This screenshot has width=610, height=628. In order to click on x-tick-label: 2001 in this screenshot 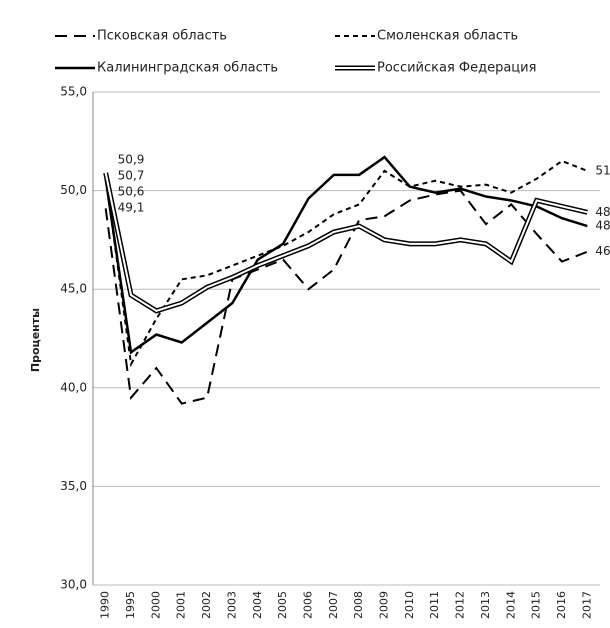, I will do `click(181, 605)`.